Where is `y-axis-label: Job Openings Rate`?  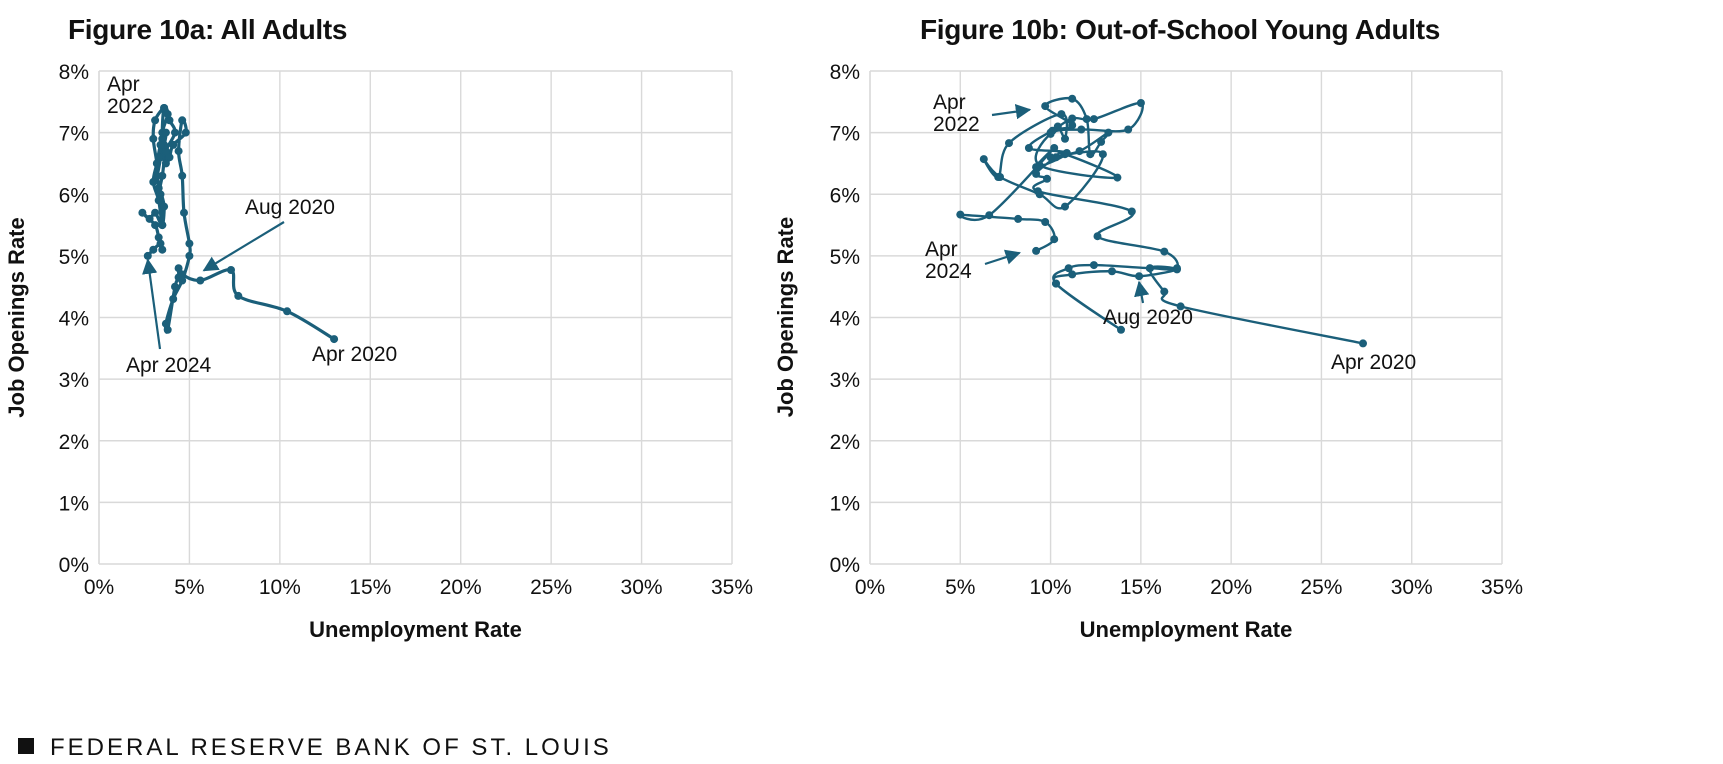
y-axis-label: Job Openings Rate is located at coordinates (16, 317).